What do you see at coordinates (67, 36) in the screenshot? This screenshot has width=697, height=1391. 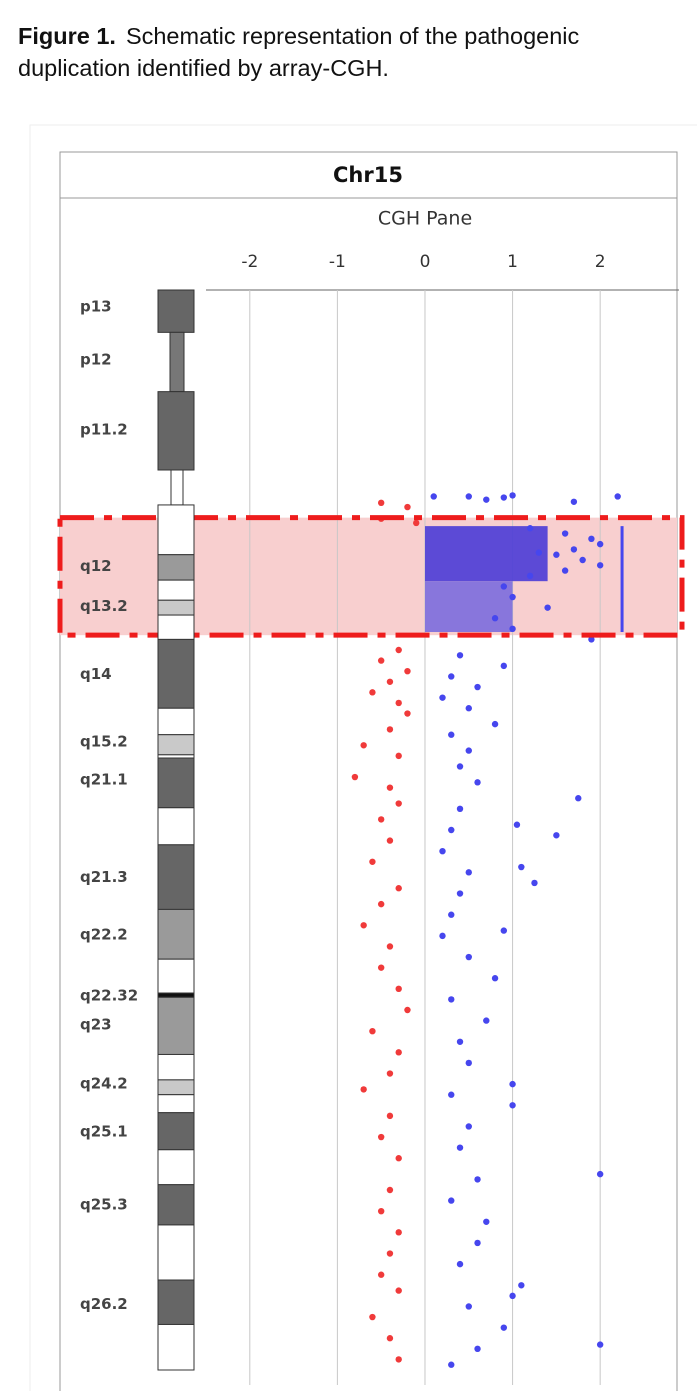 I see `caption-label: Figure 1.` at bounding box center [67, 36].